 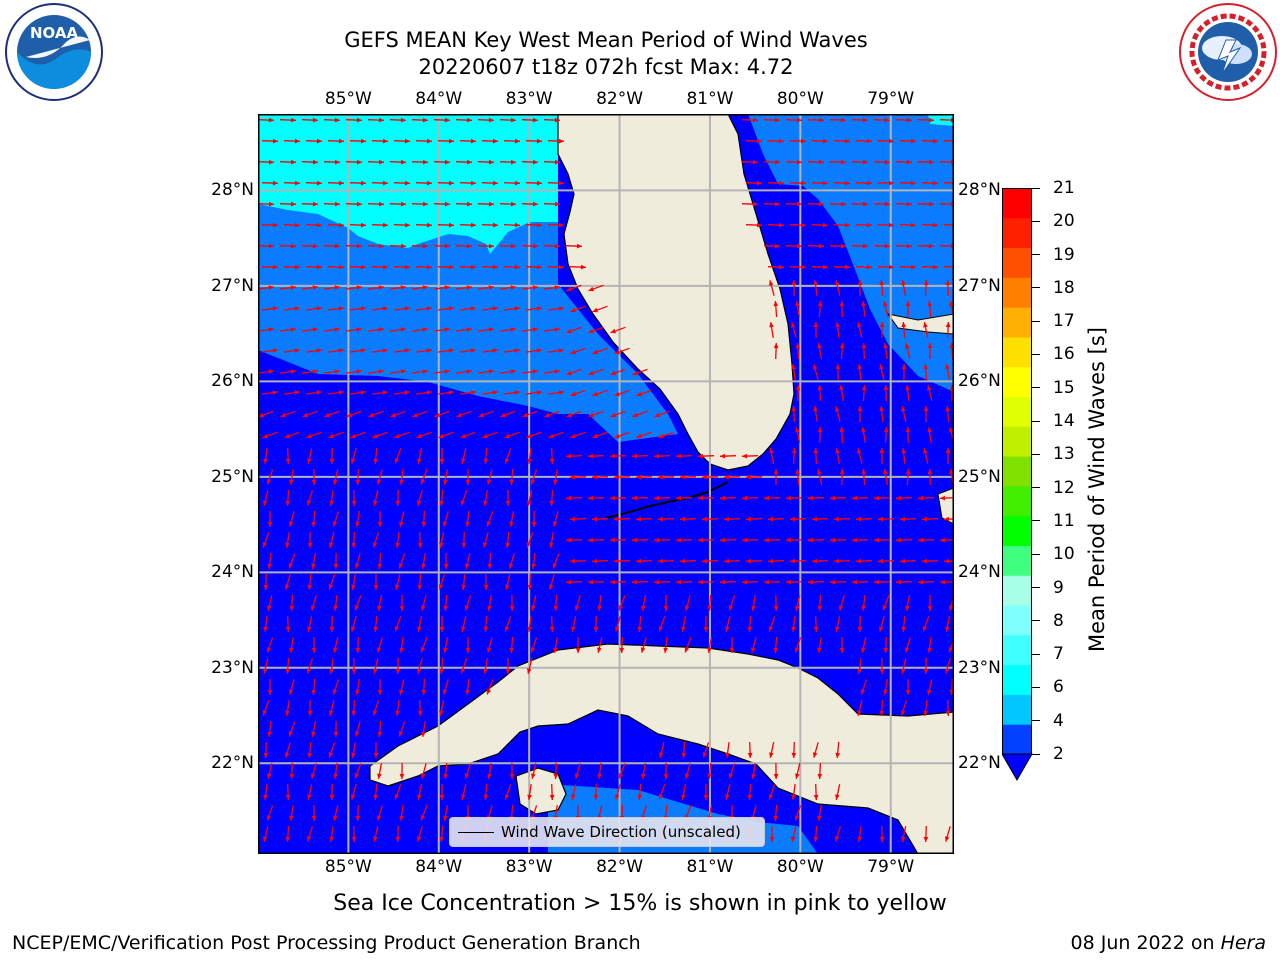 What do you see at coordinates (1064, 387) in the screenshot?
I see `colorbar-tick-label: 15` at bounding box center [1064, 387].